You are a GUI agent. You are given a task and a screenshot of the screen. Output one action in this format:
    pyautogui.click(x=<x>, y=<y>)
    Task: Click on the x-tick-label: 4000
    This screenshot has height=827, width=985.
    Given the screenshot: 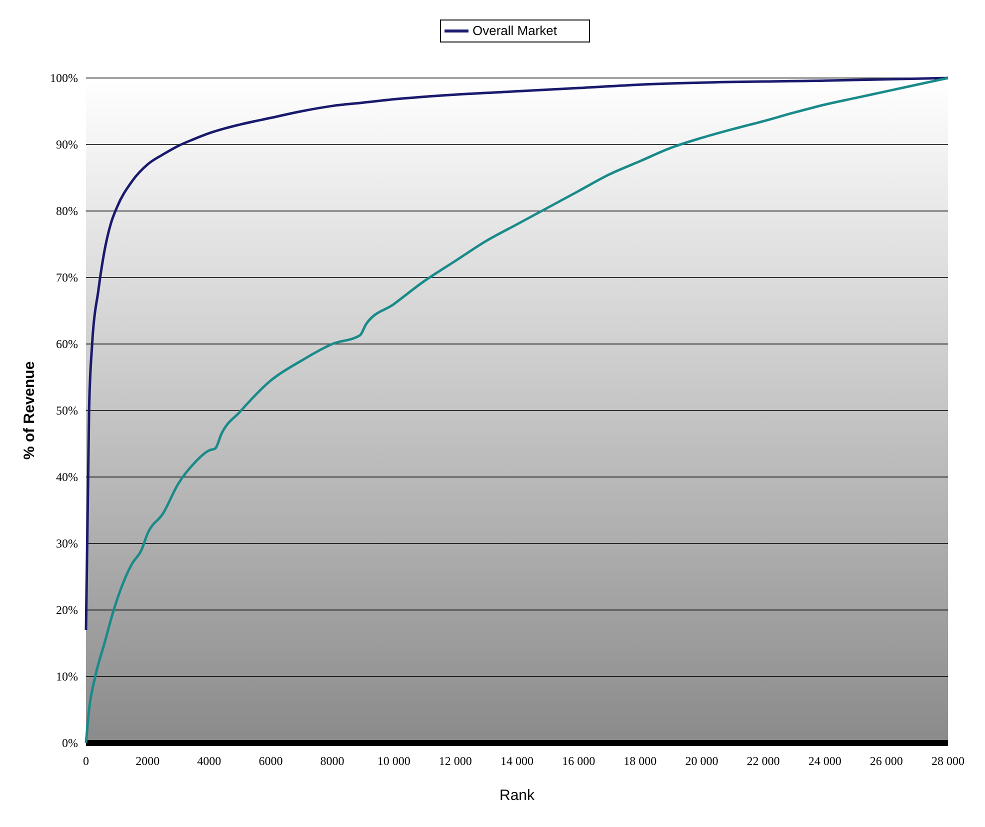 What is the action you would take?
    pyautogui.click(x=209, y=761)
    